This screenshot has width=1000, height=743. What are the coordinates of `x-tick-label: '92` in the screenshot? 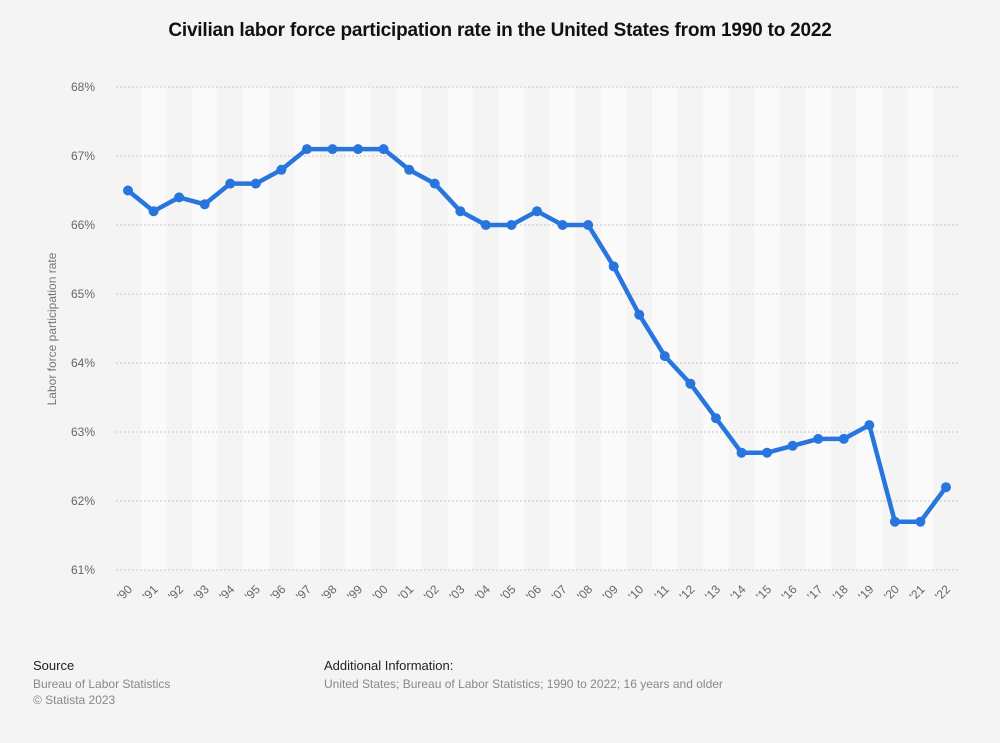 It's located at (175, 592).